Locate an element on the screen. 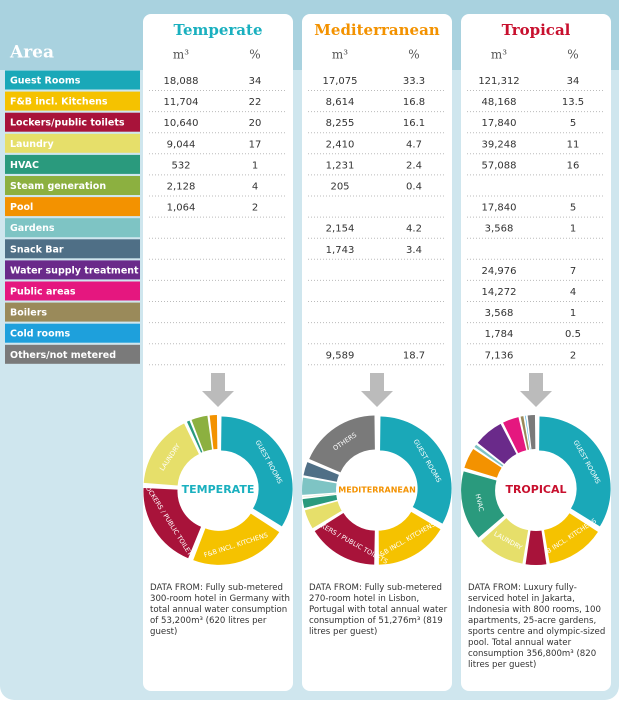 This screenshot has height=711, width=619. donut-label: TROPICAL is located at coordinates (535, 489).